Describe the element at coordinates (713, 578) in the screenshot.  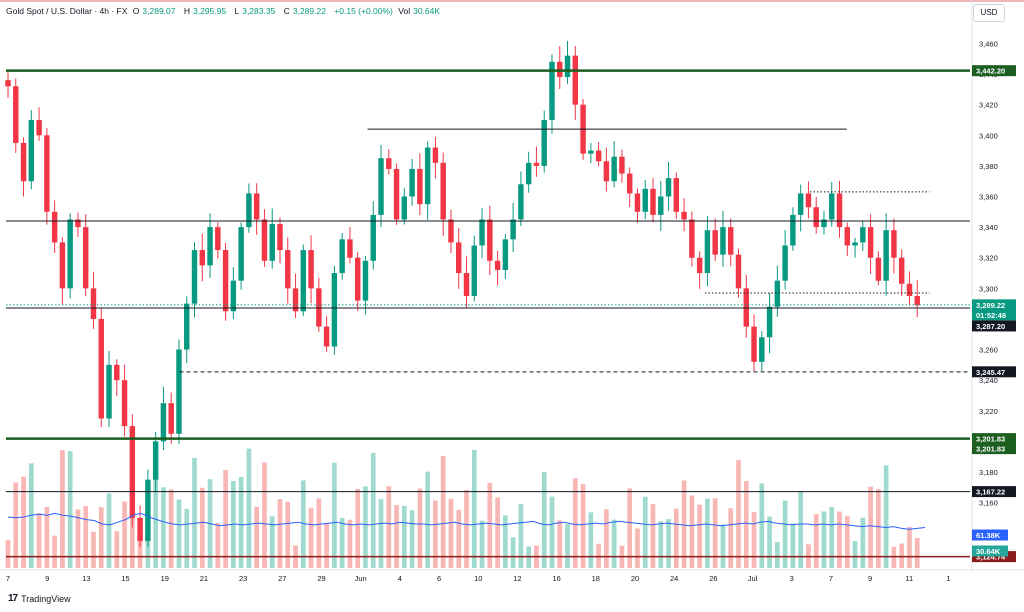
I see `time-tick-label: 26` at that location.